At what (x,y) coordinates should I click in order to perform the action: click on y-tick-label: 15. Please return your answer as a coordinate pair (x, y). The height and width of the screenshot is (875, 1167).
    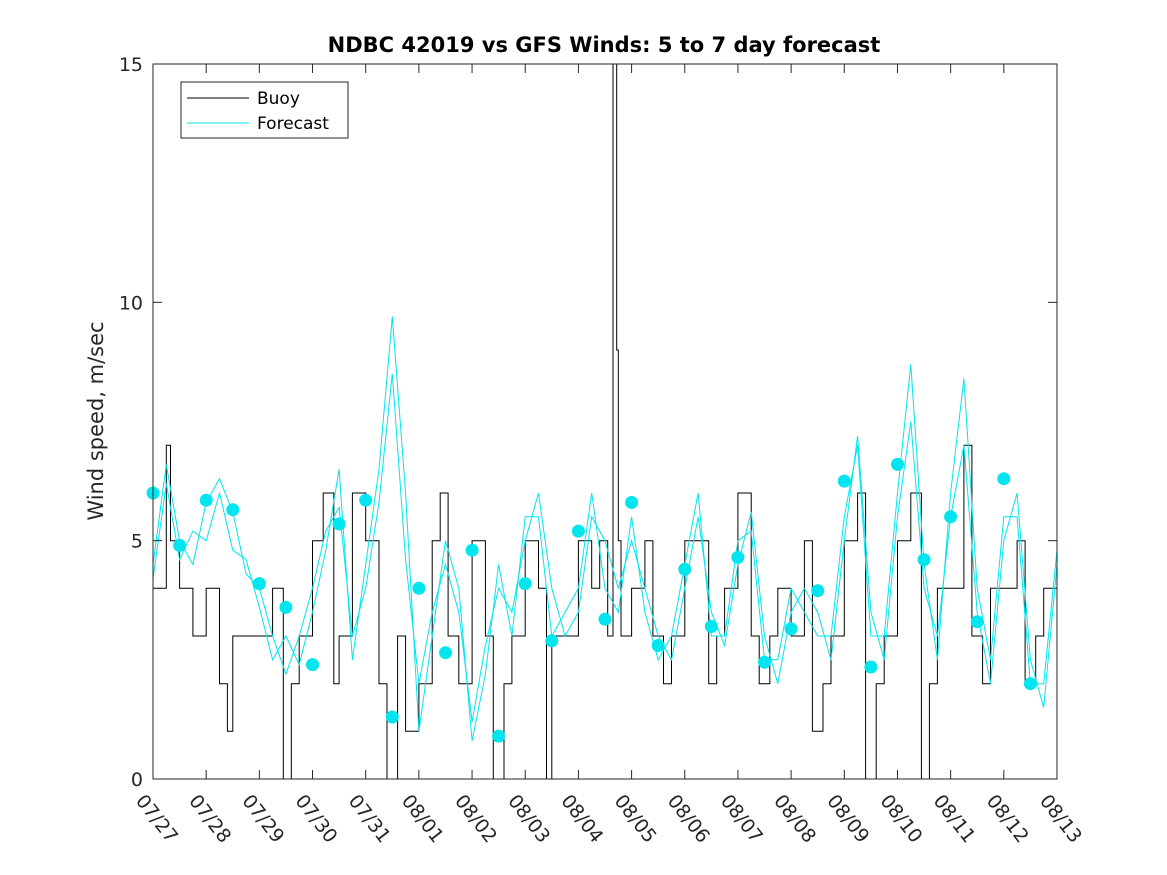
    Looking at the image, I should click on (131, 65).